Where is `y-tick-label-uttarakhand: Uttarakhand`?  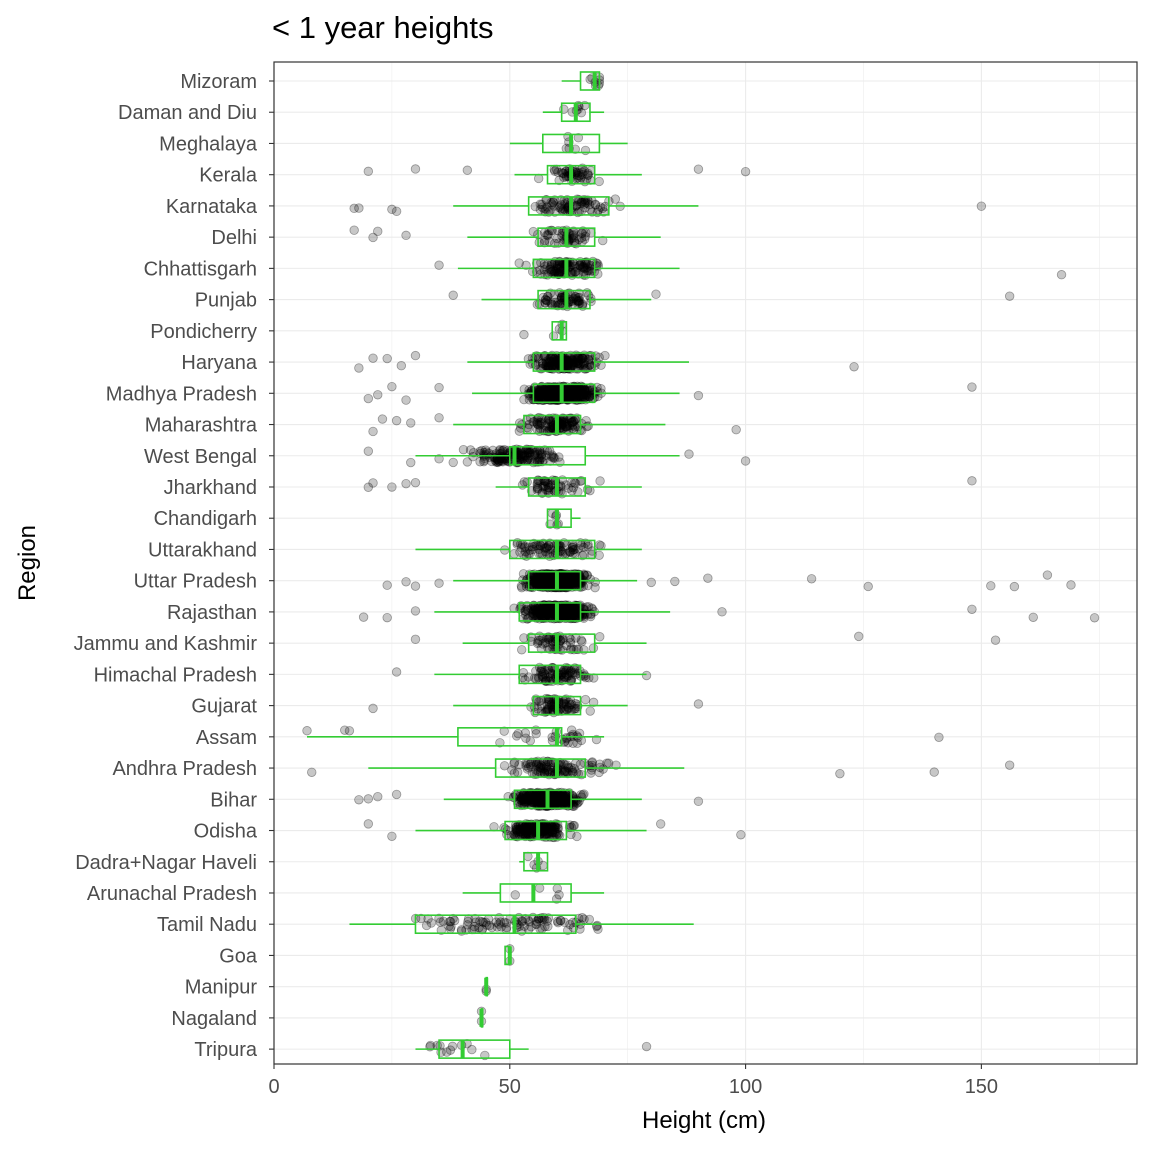
y-tick-label-uttarakhand: Uttarakhand is located at coordinates (202, 550).